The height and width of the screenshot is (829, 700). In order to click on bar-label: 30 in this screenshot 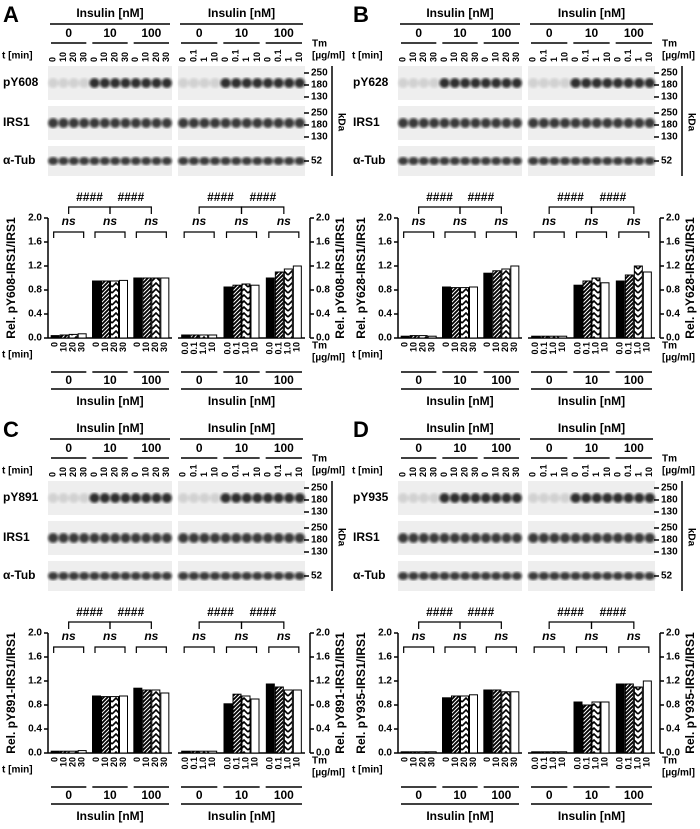, I will do `click(514, 347)`.